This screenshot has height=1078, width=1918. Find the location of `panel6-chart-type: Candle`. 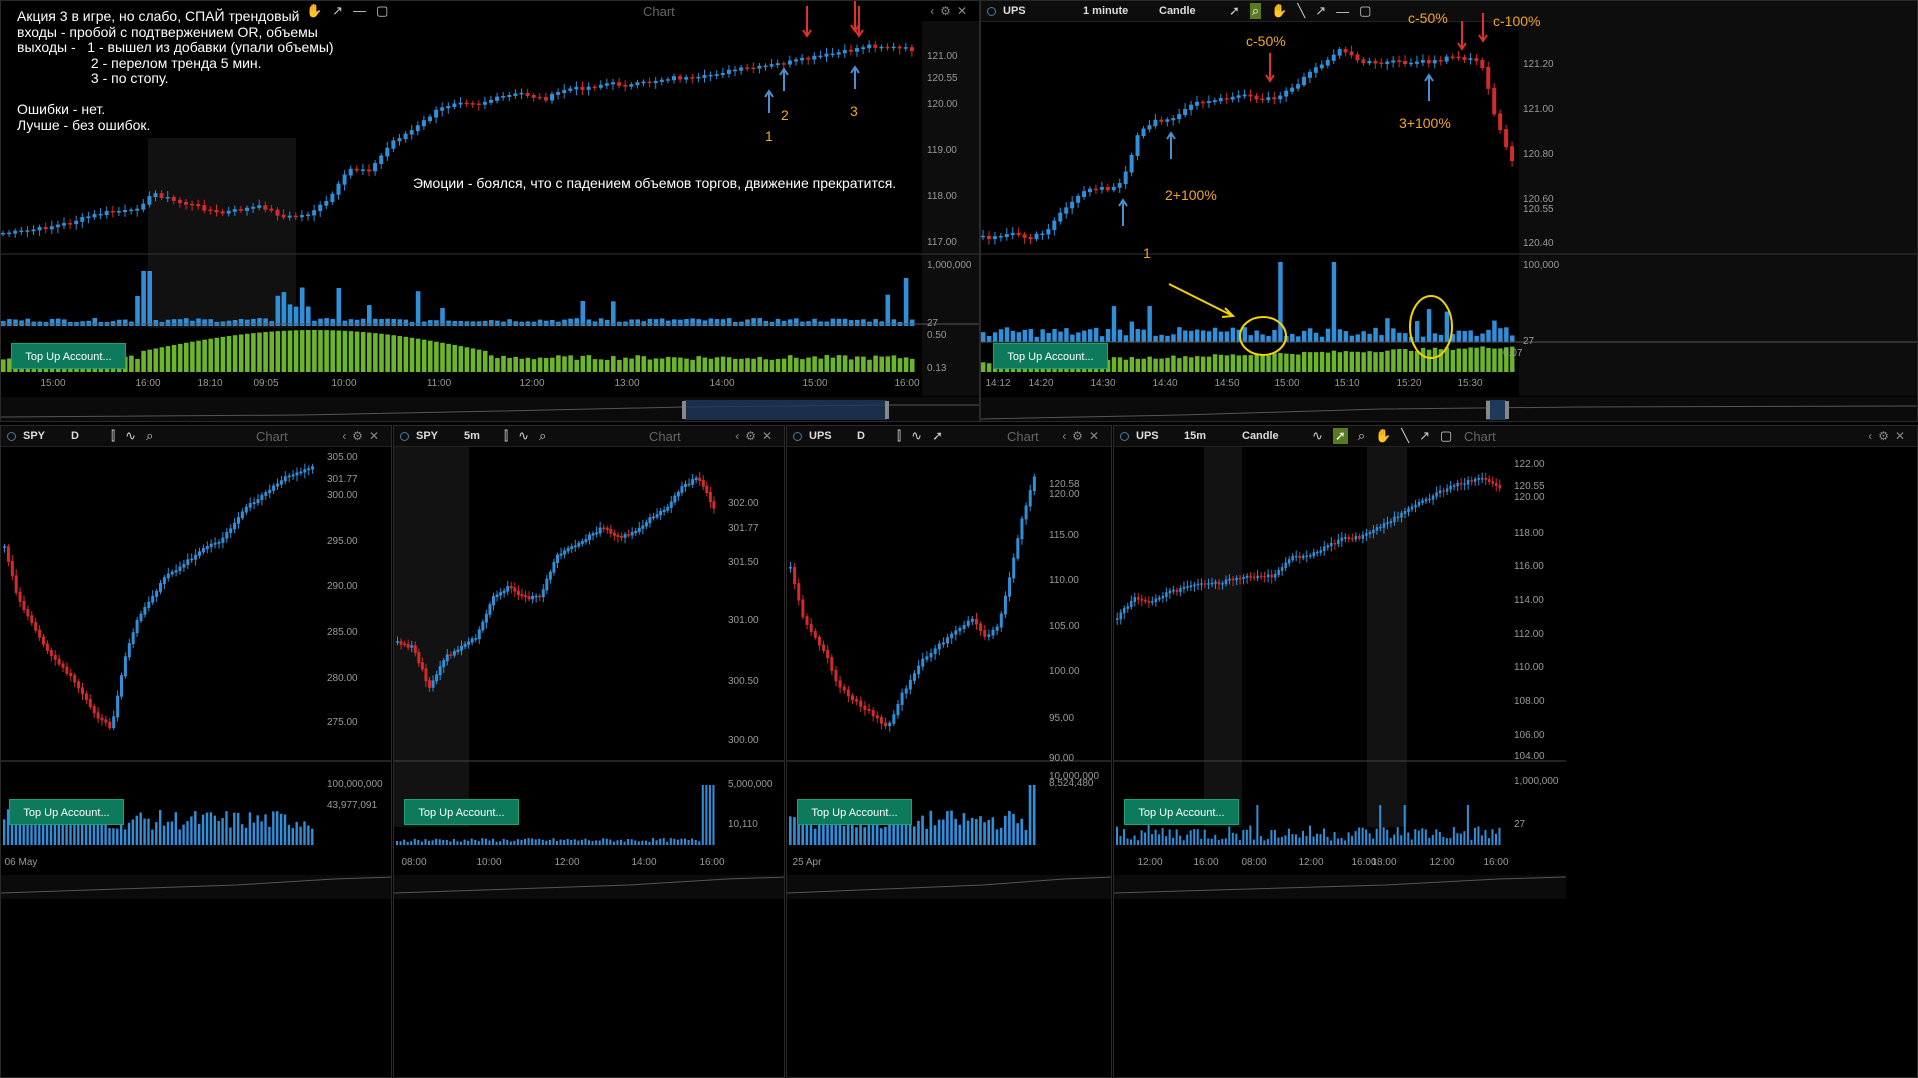

panel6-chart-type: Candle is located at coordinates (1260, 436).